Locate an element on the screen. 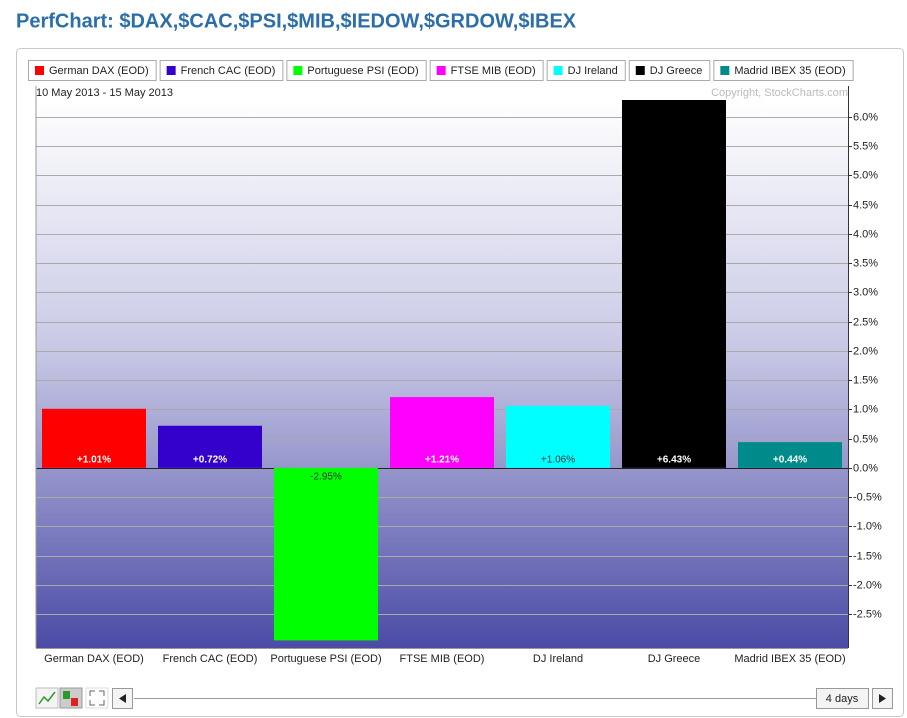 Image resolution: width=907 pixels, height=718 pixels. x-tick-label: Portuguese PSI (EOD) is located at coordinates (325, 659).